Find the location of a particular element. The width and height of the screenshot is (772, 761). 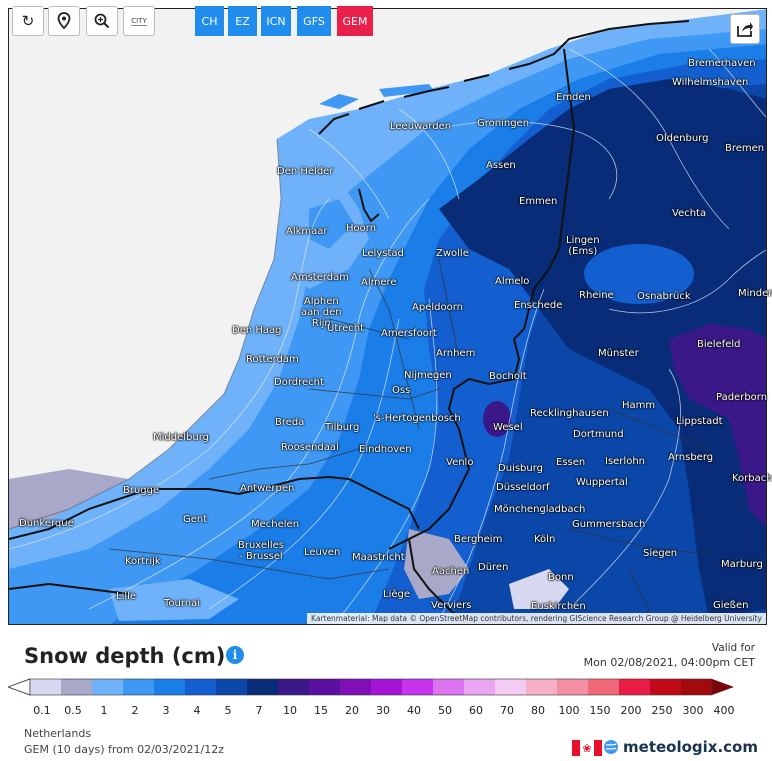

model-ch-button: CH is located at coordinates (209, 21).